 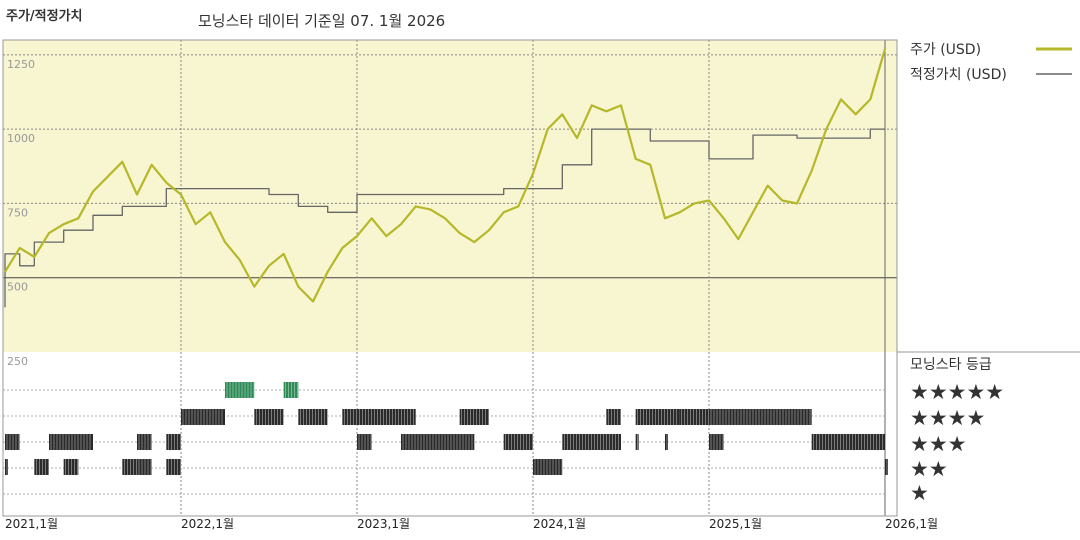 I want to click on chart-title: 모닝스타 데이터 기준일 07. 1월 2026, so click(x=321, y=21).